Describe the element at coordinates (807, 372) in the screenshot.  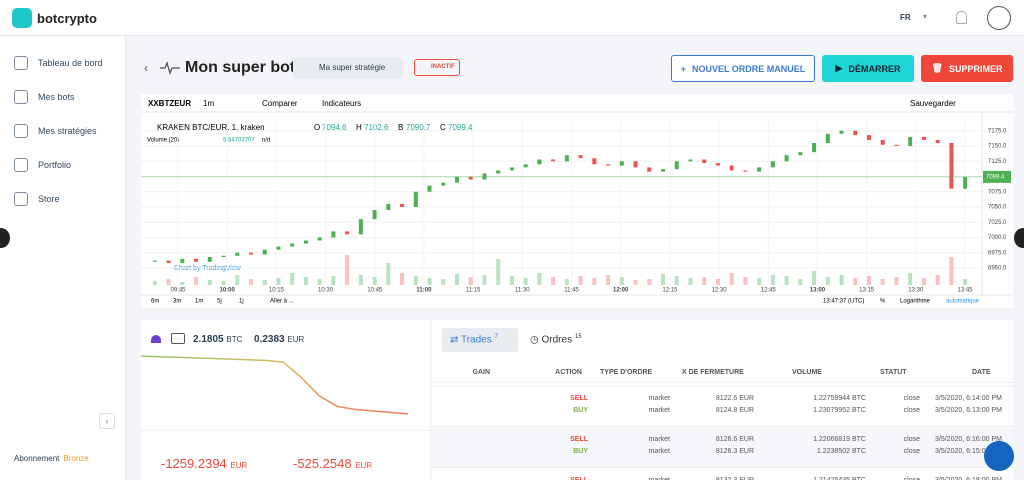
I see `column-header: VOLUME` at that location.